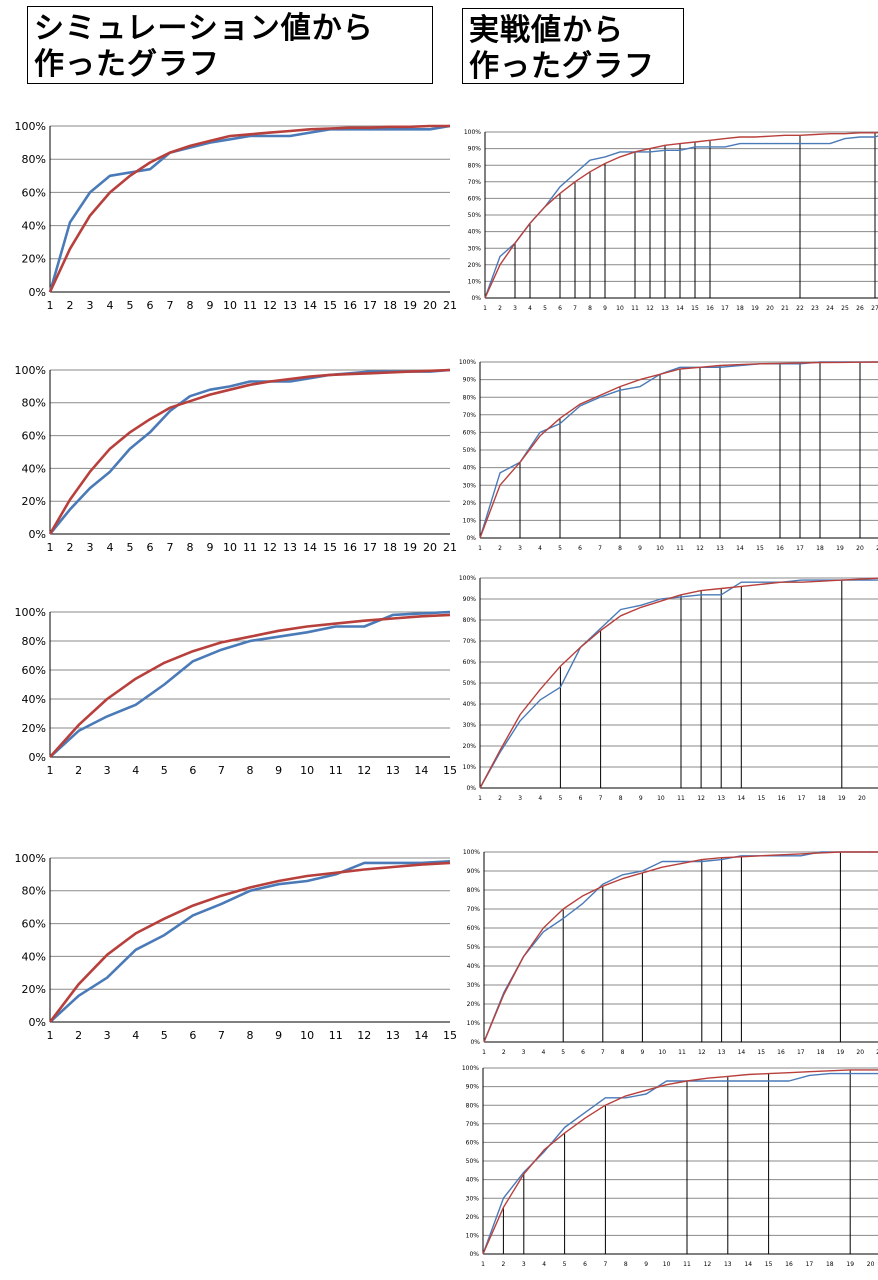  Describe the element at coordinates (475, 199) in the screenshot. I see `y-tick-label: 60%` at that location.